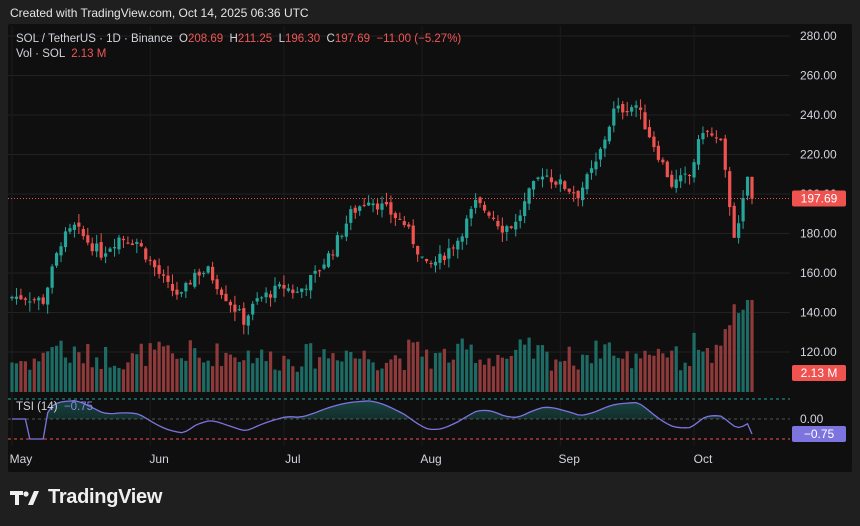 This screenshot has height=526, width=860. What do you see at coordinates (86, 497) in the screenshot?
I see `tradingview-logo: TradingView` at bounding box center [86, 497].